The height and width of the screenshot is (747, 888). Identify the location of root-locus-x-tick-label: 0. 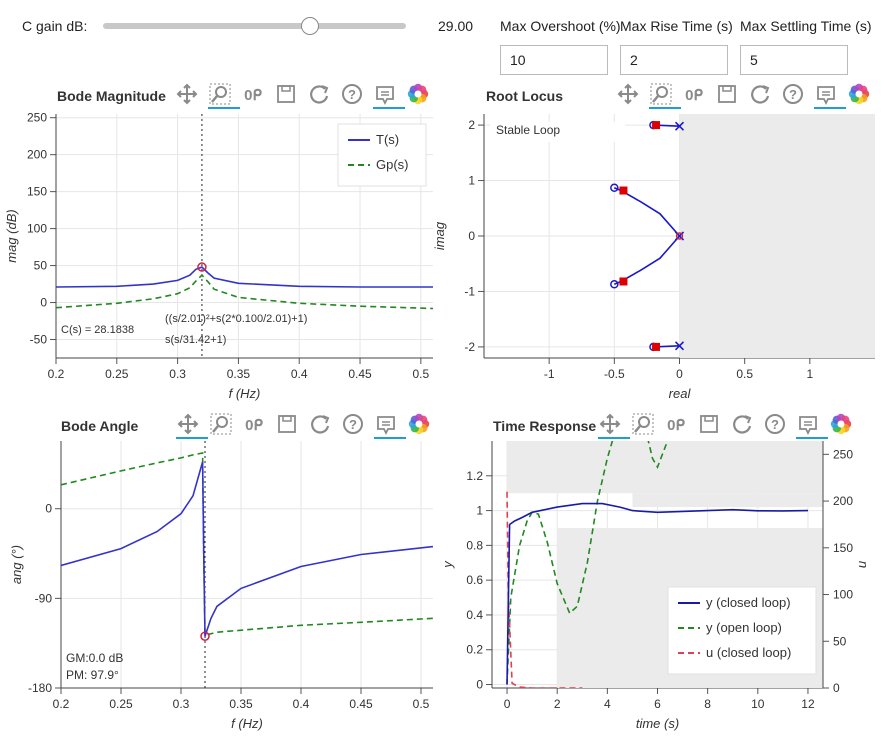
(679, 374).